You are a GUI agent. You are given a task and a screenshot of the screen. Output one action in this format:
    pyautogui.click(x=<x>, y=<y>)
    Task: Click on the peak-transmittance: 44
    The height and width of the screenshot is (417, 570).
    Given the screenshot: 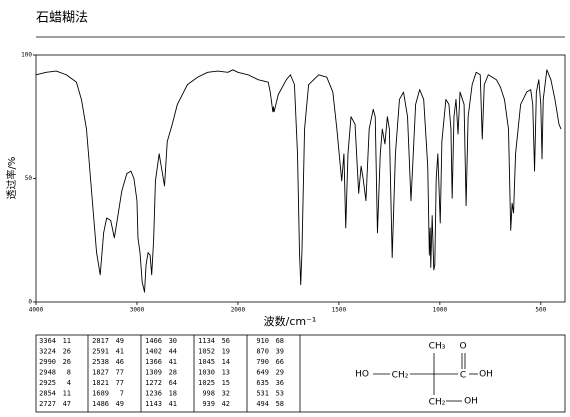 What is the action you would take?
    pyautogui.click(x=173, y=352)
    